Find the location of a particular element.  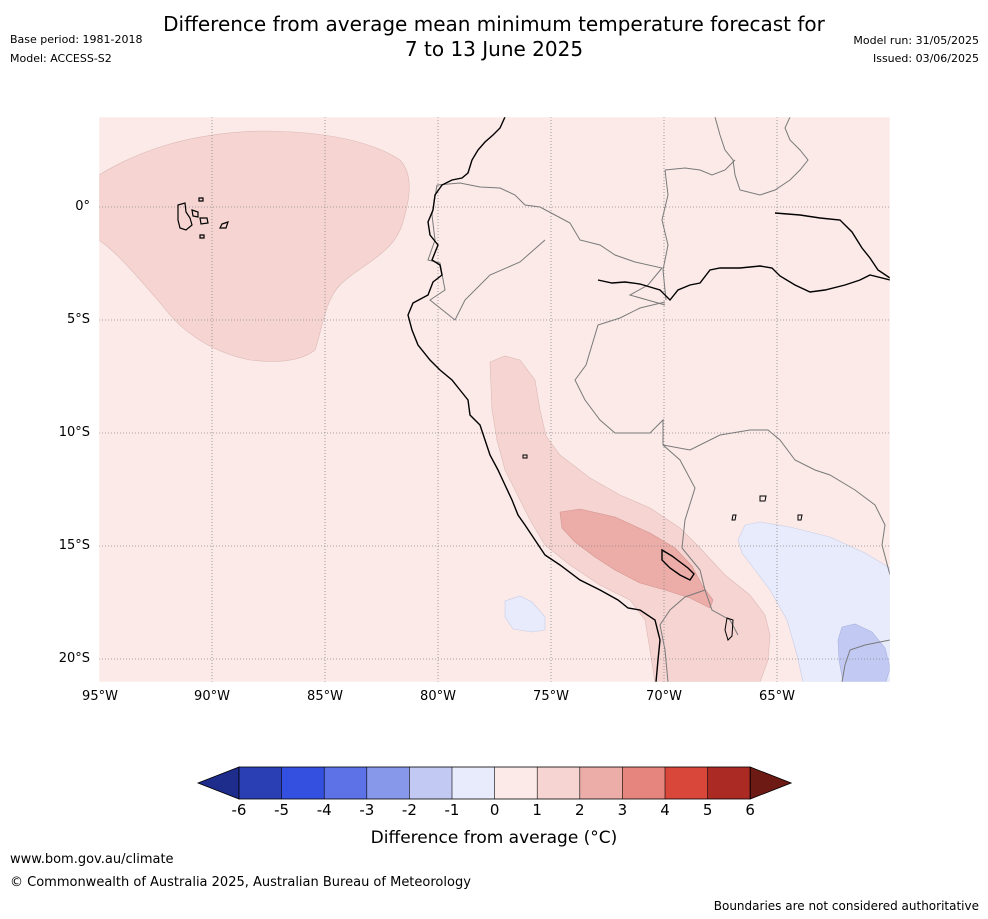

colorbar is located at coordinates (494, 783).